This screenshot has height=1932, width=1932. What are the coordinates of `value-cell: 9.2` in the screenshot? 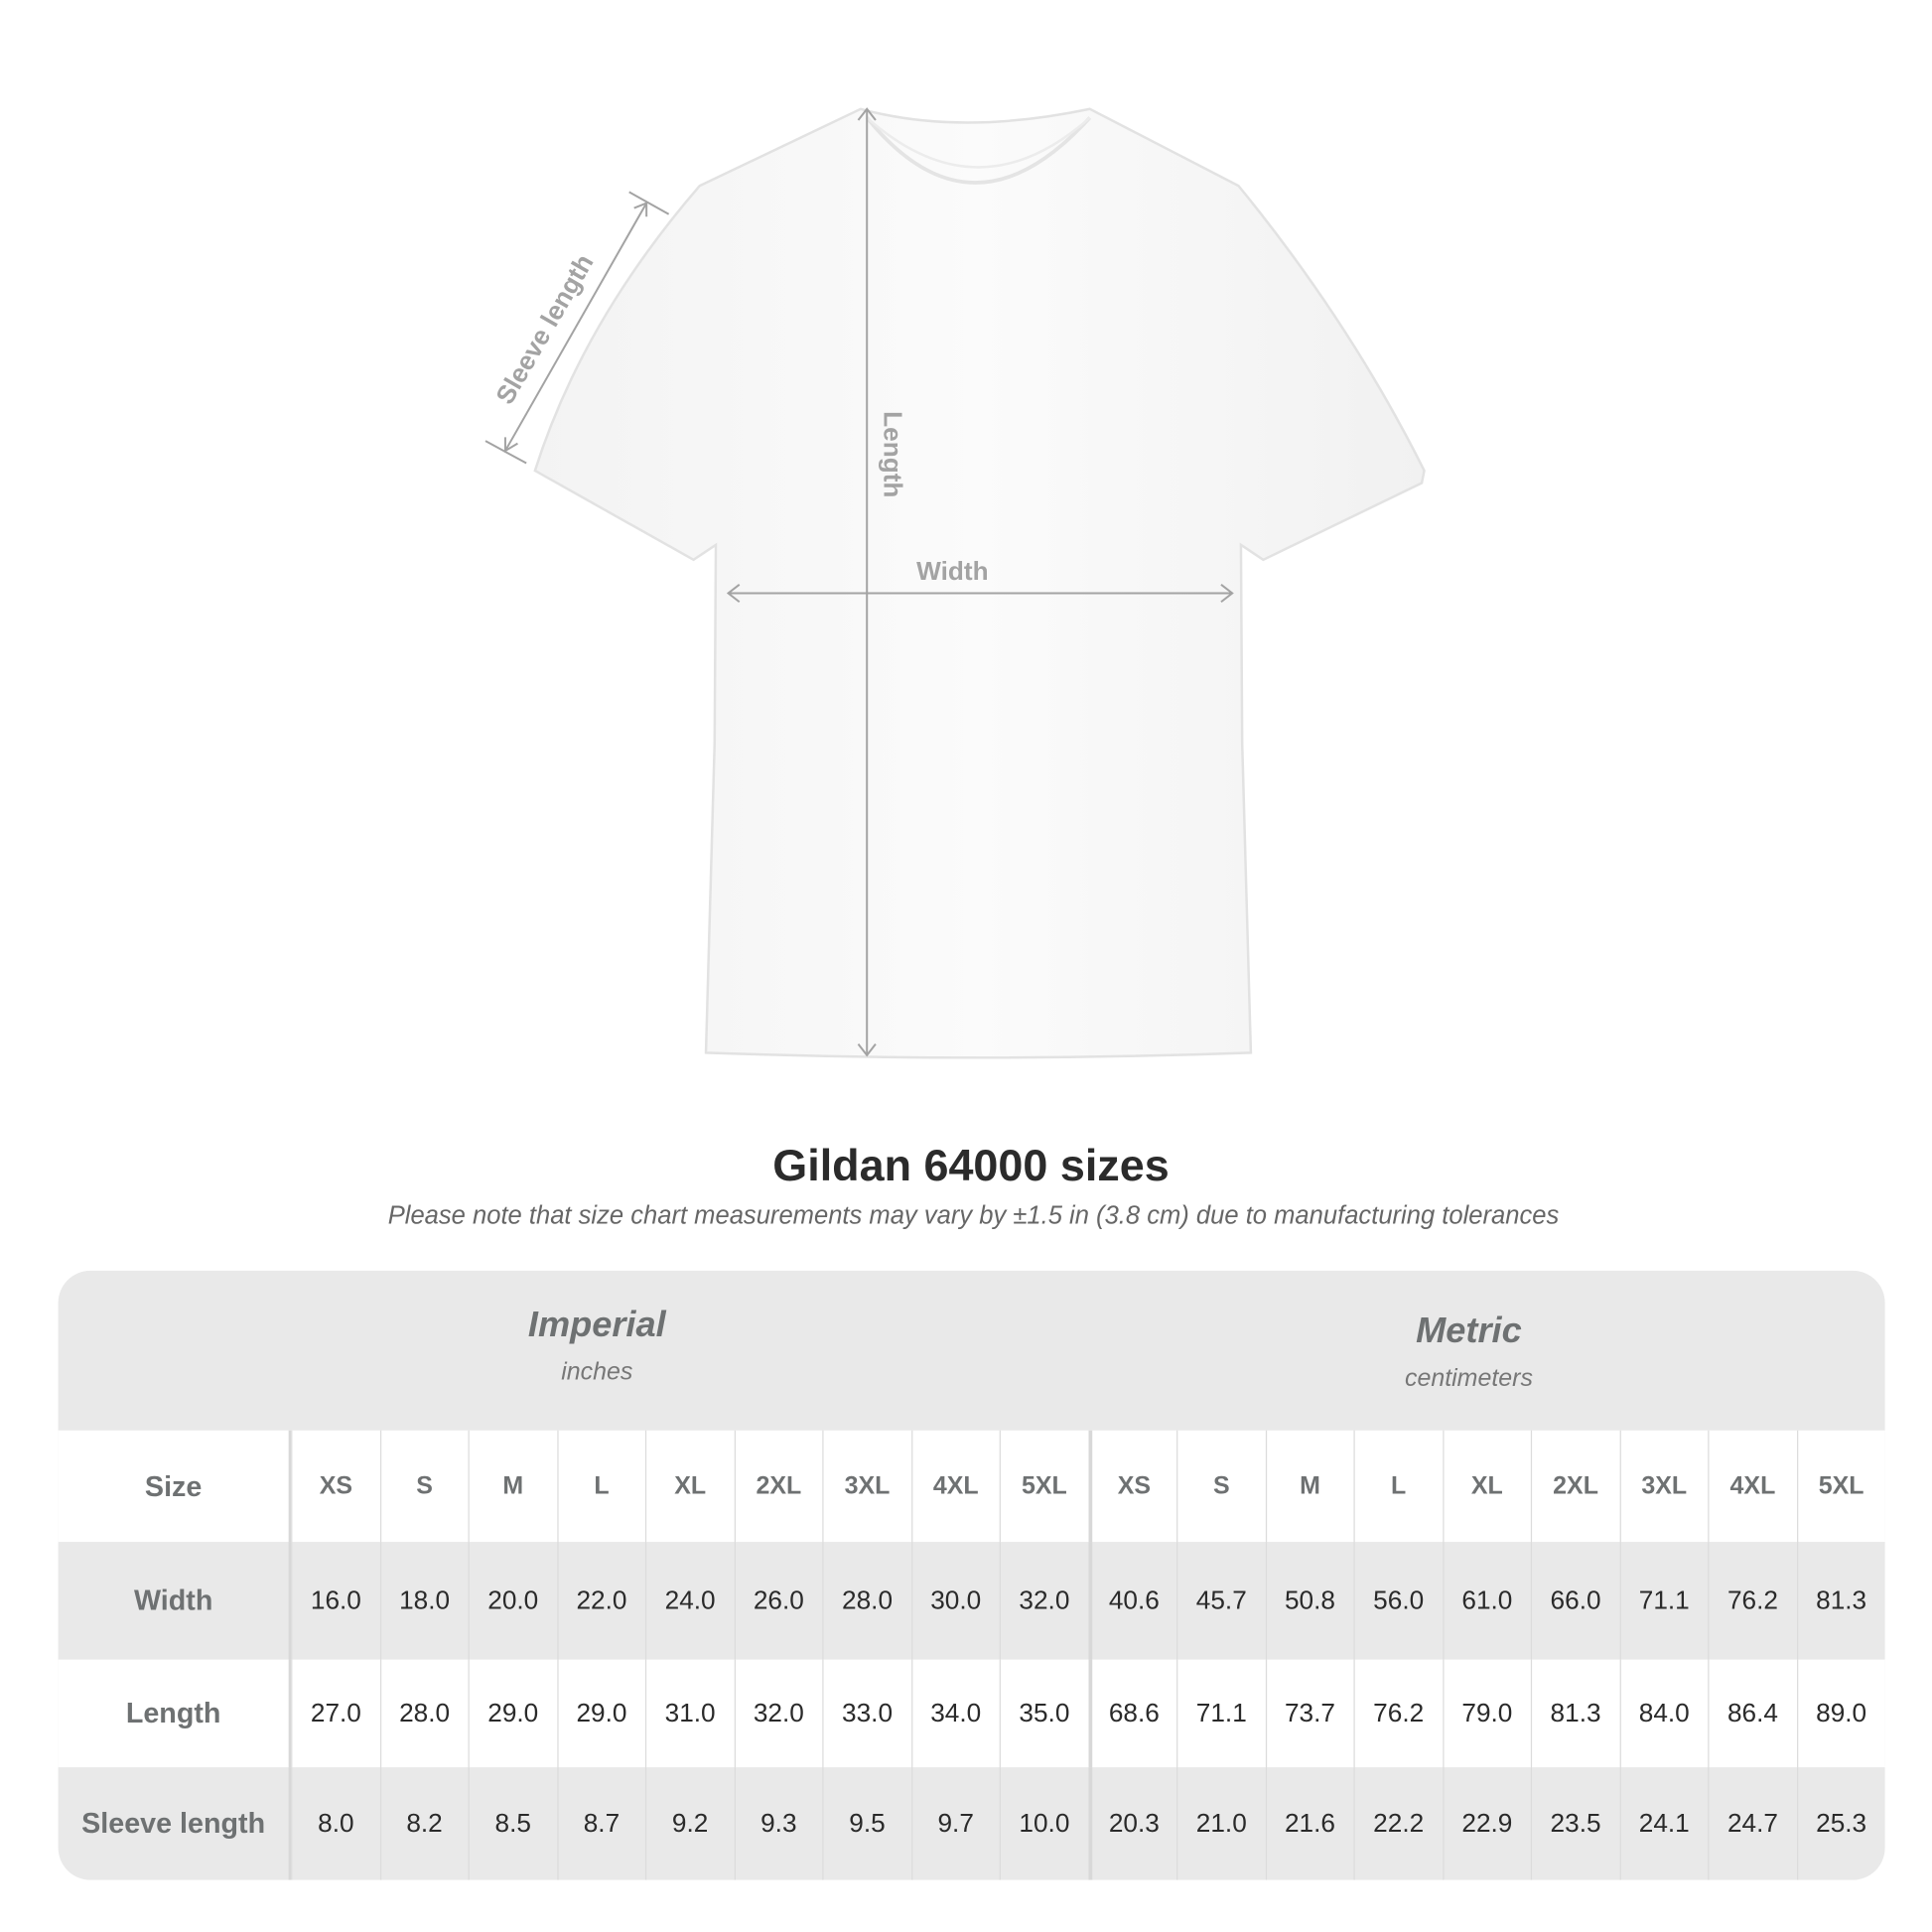 It's located at (689, 1823).